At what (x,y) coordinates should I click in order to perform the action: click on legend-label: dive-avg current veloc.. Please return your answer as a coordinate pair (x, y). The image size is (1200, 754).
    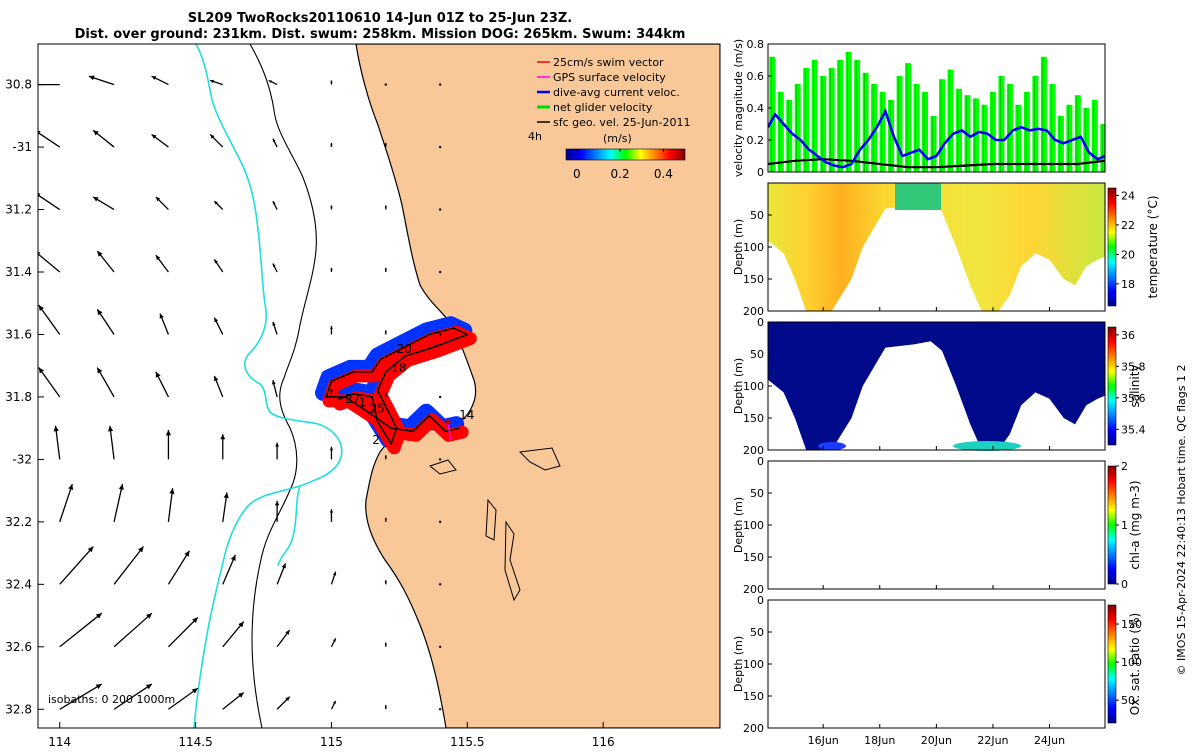
    Looking at the image, I should click on (616, 92).